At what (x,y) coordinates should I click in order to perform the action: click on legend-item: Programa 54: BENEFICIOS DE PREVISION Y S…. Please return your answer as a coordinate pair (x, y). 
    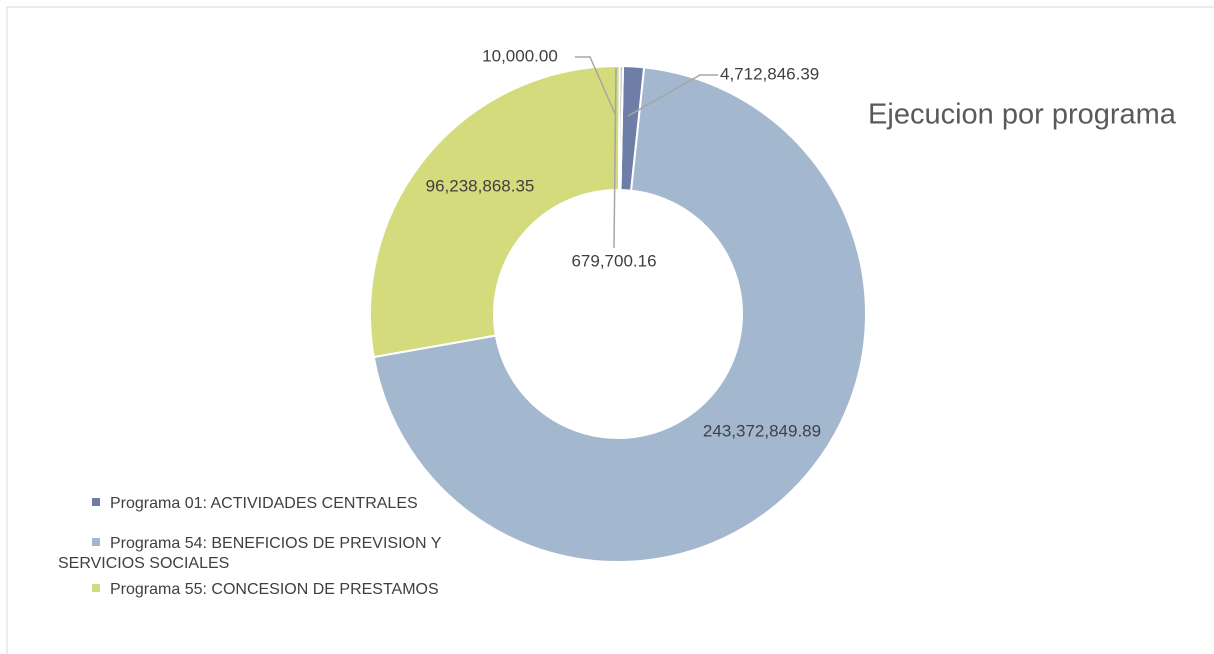
    Looking at the image, I should click on (268, 554).